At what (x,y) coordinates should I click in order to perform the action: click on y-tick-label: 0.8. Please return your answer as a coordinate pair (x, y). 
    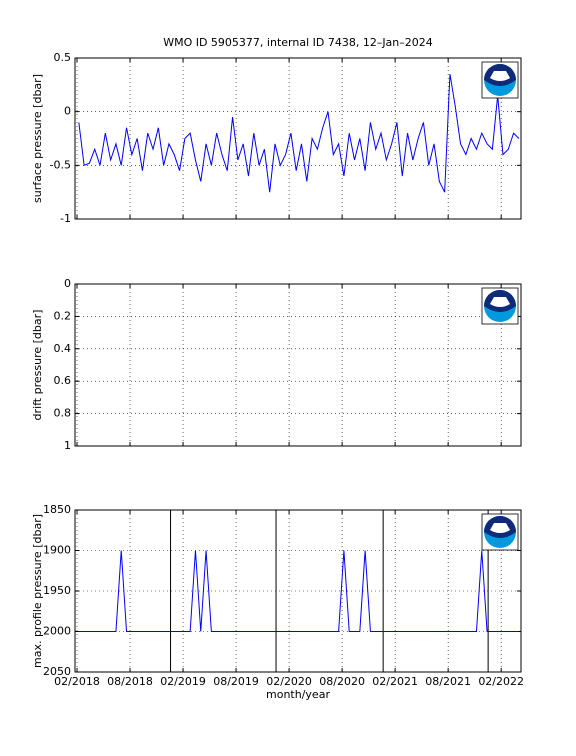
    Looking at the image, I should click on (63, 413).